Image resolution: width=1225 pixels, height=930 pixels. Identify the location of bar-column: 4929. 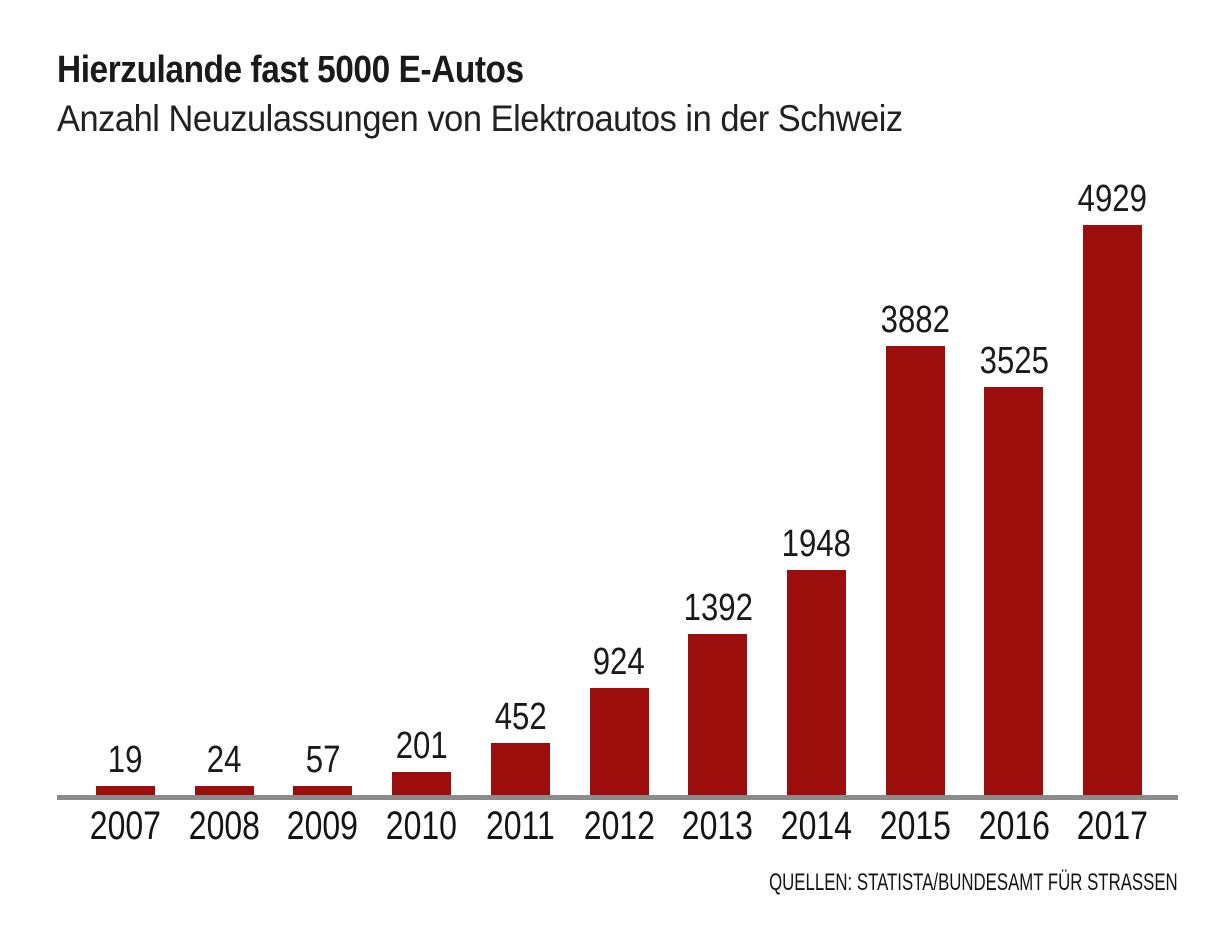
(1112, 487).